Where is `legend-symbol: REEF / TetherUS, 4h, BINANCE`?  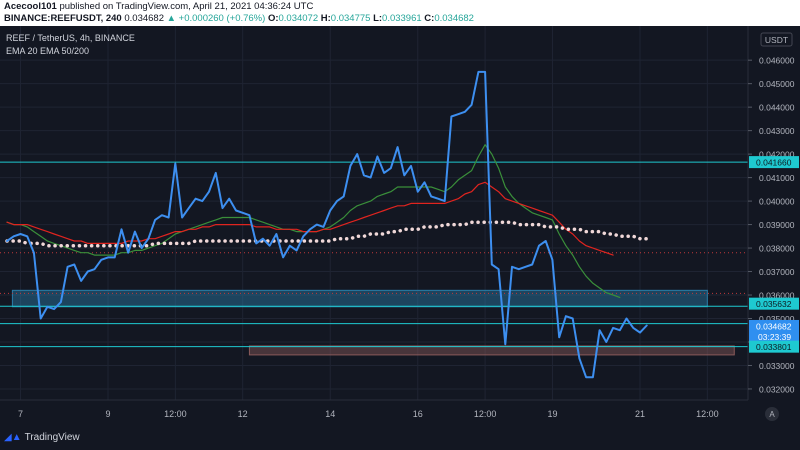
legend-symbol: REEF / TetherUS, 4h, BINANCE is located at coordinates (70, 38).